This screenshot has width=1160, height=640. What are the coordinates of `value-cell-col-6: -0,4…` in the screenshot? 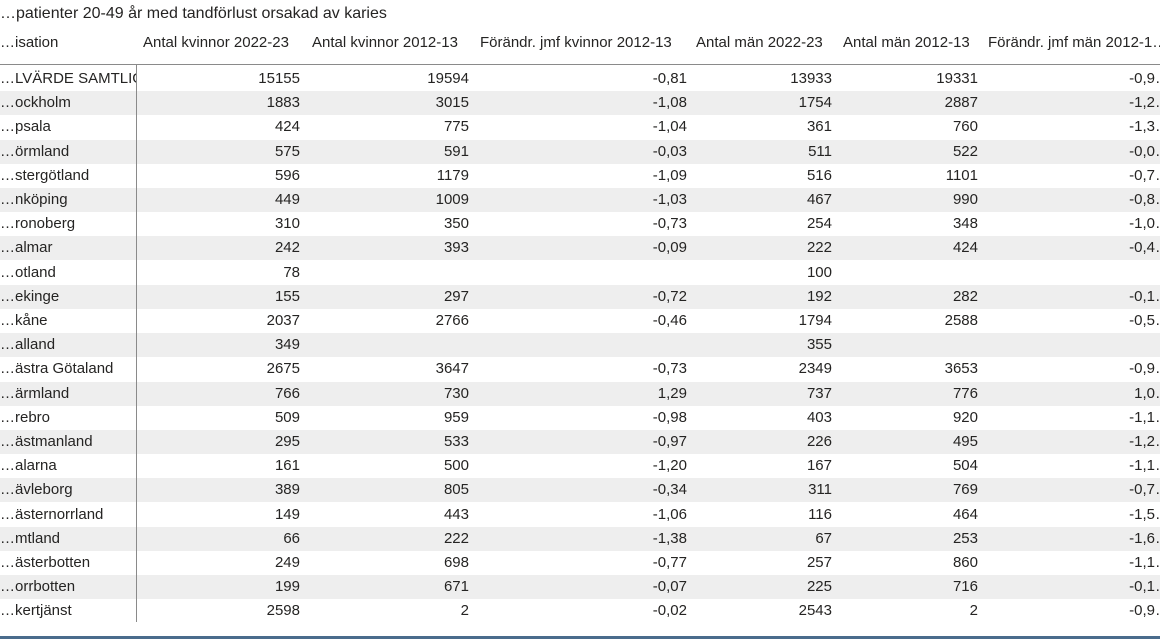 It's located at (1144, 248).